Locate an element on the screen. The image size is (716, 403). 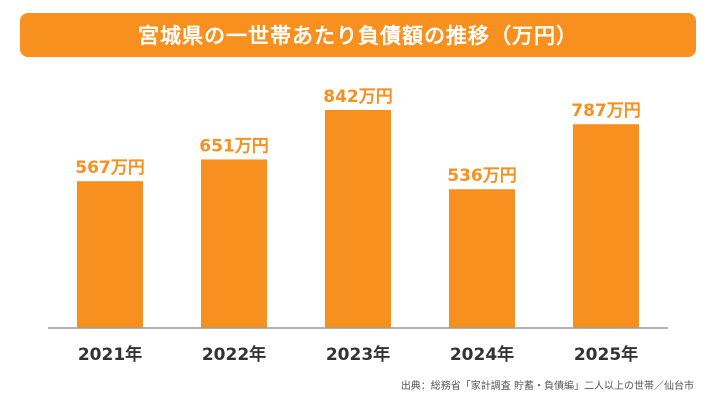
source-note: 出典：総務省「家計調査 貯蓄・負債編」二人以上の世帯／仙台市 is located at coordinates (547, 386).